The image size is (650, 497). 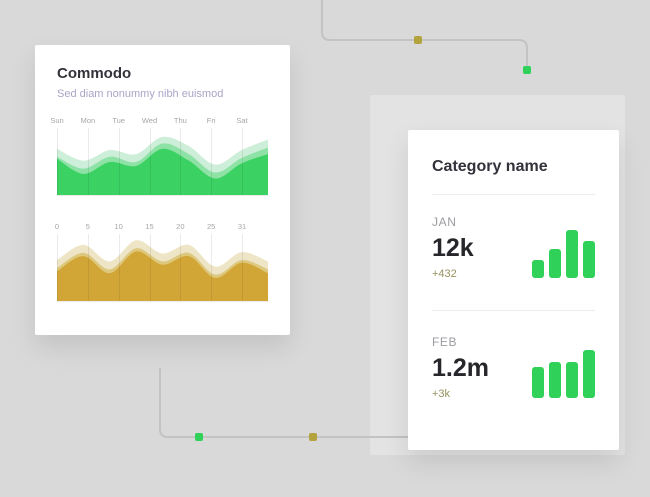 What do you see at coordinates (490, 166) in the screenshot?
I see `category-card-title: Category name` at bounding box center [490, 166].